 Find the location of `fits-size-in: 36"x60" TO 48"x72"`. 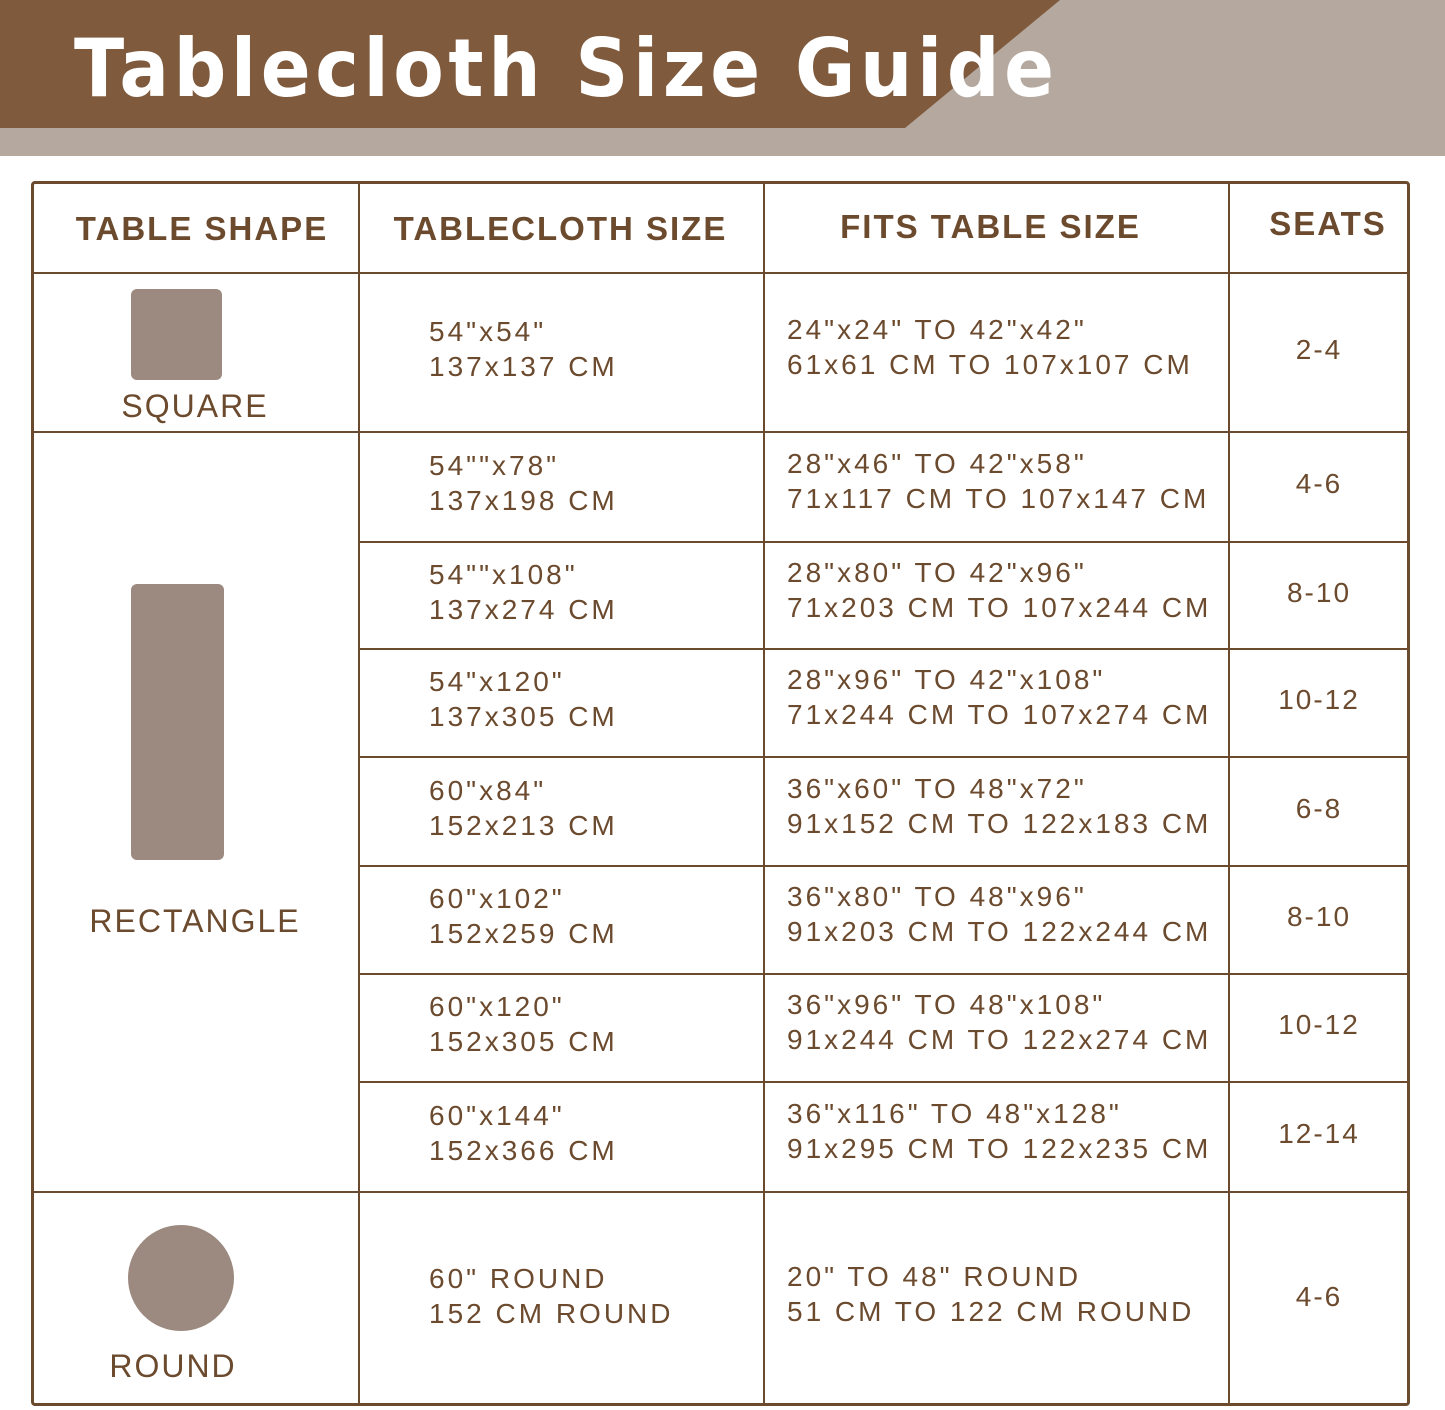

fits-size-in: 36"x60" TO 48"x72" is located at coordinates (937, 788).